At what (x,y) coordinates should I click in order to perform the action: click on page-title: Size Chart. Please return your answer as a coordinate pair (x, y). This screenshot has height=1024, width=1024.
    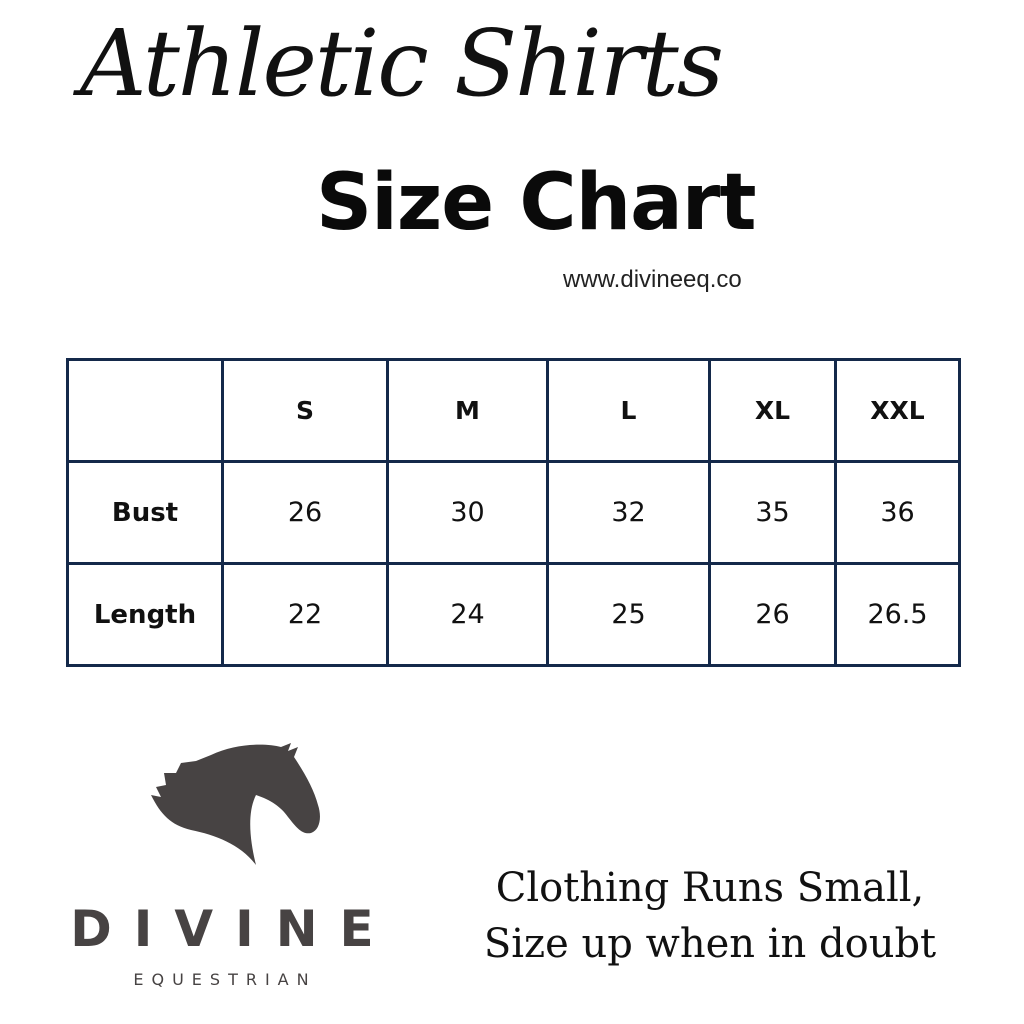
    Looking at the image, I should click on (536, 203).